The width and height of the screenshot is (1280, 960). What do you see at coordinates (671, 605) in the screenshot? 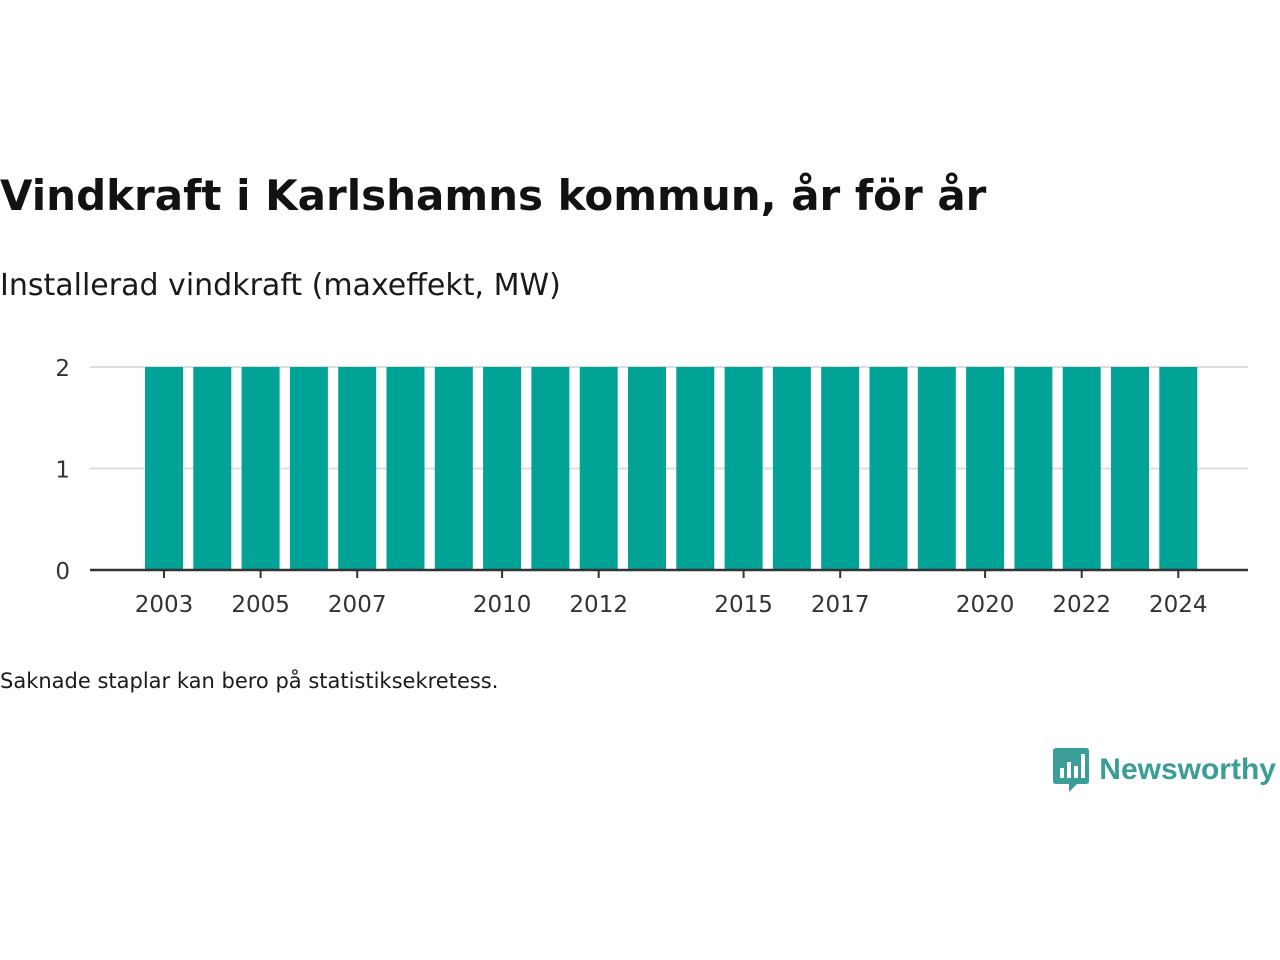
I see `x-axis-labels: 2003 2005 2007 2010 2012 2015 2017 2020 2022 2024` at bounding box center [671, 605].